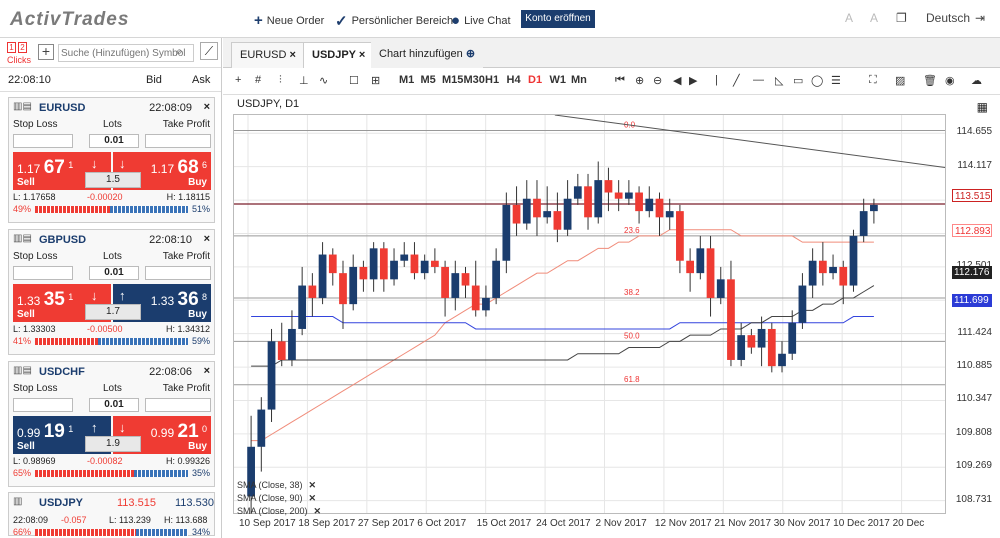 The image size is (1000, 538). What do you see at coordinates (716, 80) in the screenshot?
I see `cursor-icon: |` at bounding box center [716, 80].